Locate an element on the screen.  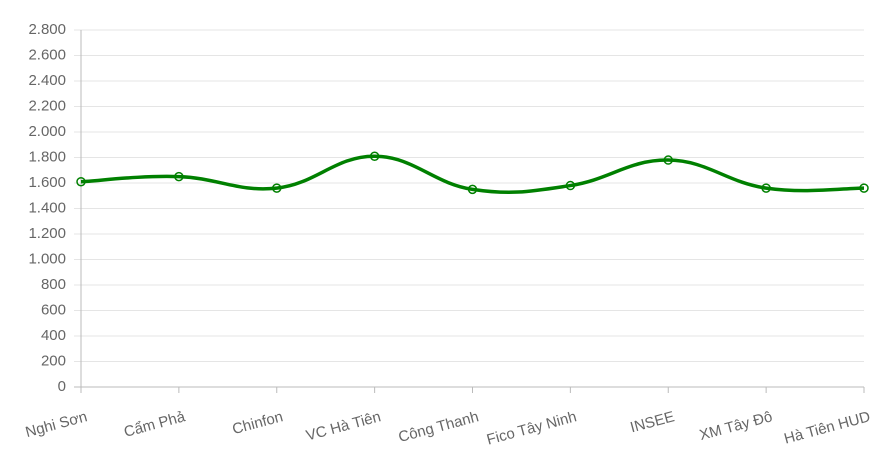
y-tick-label: 2.800 is located at coordinates (47, 29).